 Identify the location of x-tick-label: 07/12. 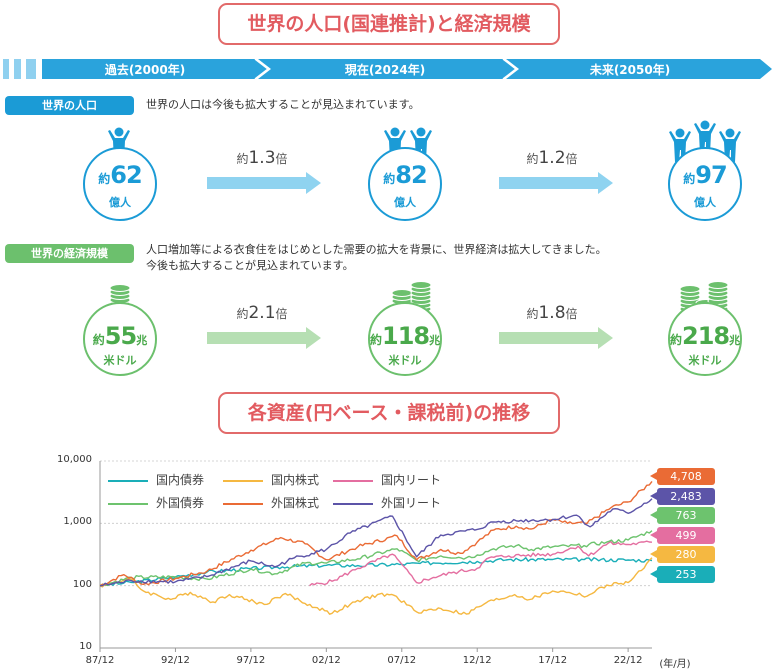
(402, 660).